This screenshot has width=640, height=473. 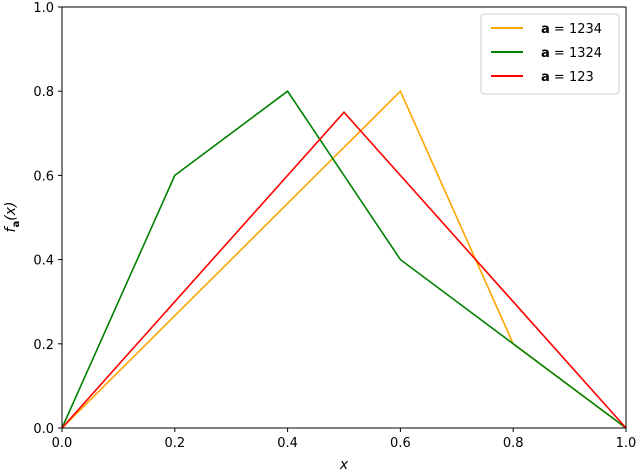 I want to click on y-tick-label: 0.6, so click(x=43, y=176).